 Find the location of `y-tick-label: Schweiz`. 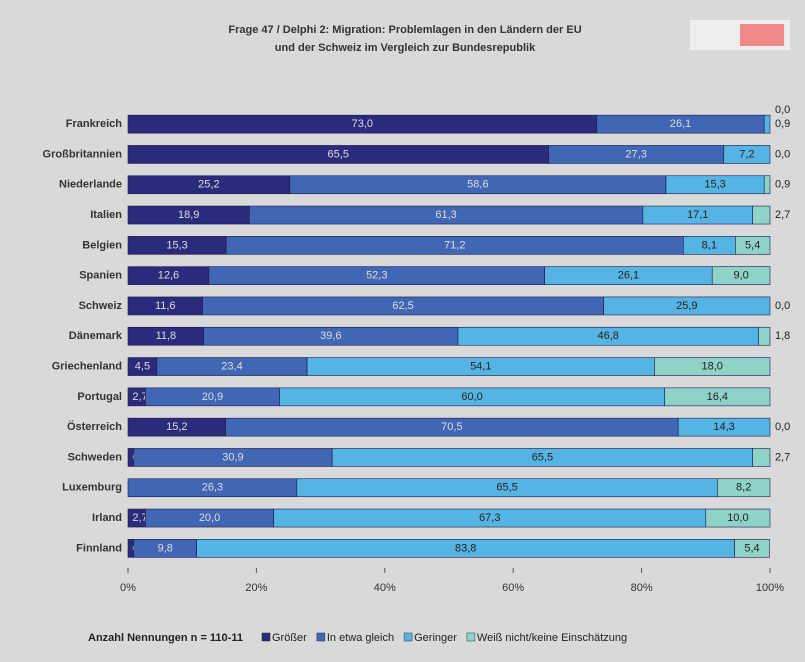

y-tick-label: Schweiz is located at coordinates (101, 306).